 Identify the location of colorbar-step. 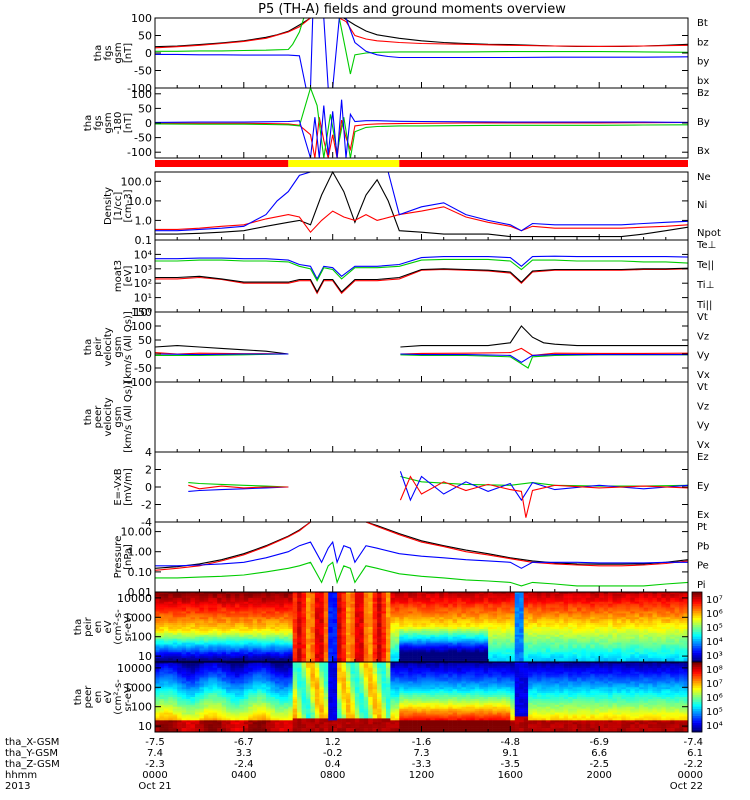
(697, 598).